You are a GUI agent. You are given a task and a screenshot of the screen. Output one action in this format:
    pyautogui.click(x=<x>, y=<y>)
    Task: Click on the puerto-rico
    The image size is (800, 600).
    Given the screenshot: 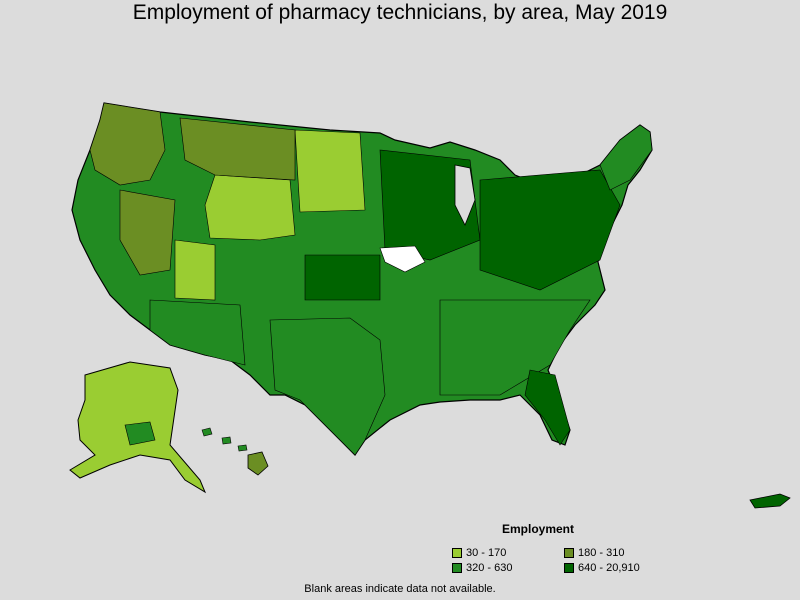 What is the action you would take?
    pyautogui.click(x=770, y=501)
    